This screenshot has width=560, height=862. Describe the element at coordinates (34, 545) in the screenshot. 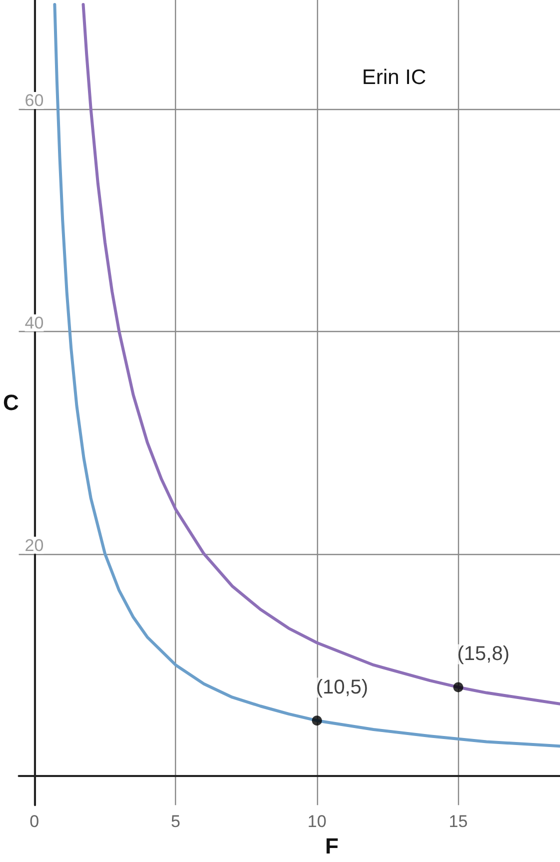

I see `y-tick-label: 20` at that location.